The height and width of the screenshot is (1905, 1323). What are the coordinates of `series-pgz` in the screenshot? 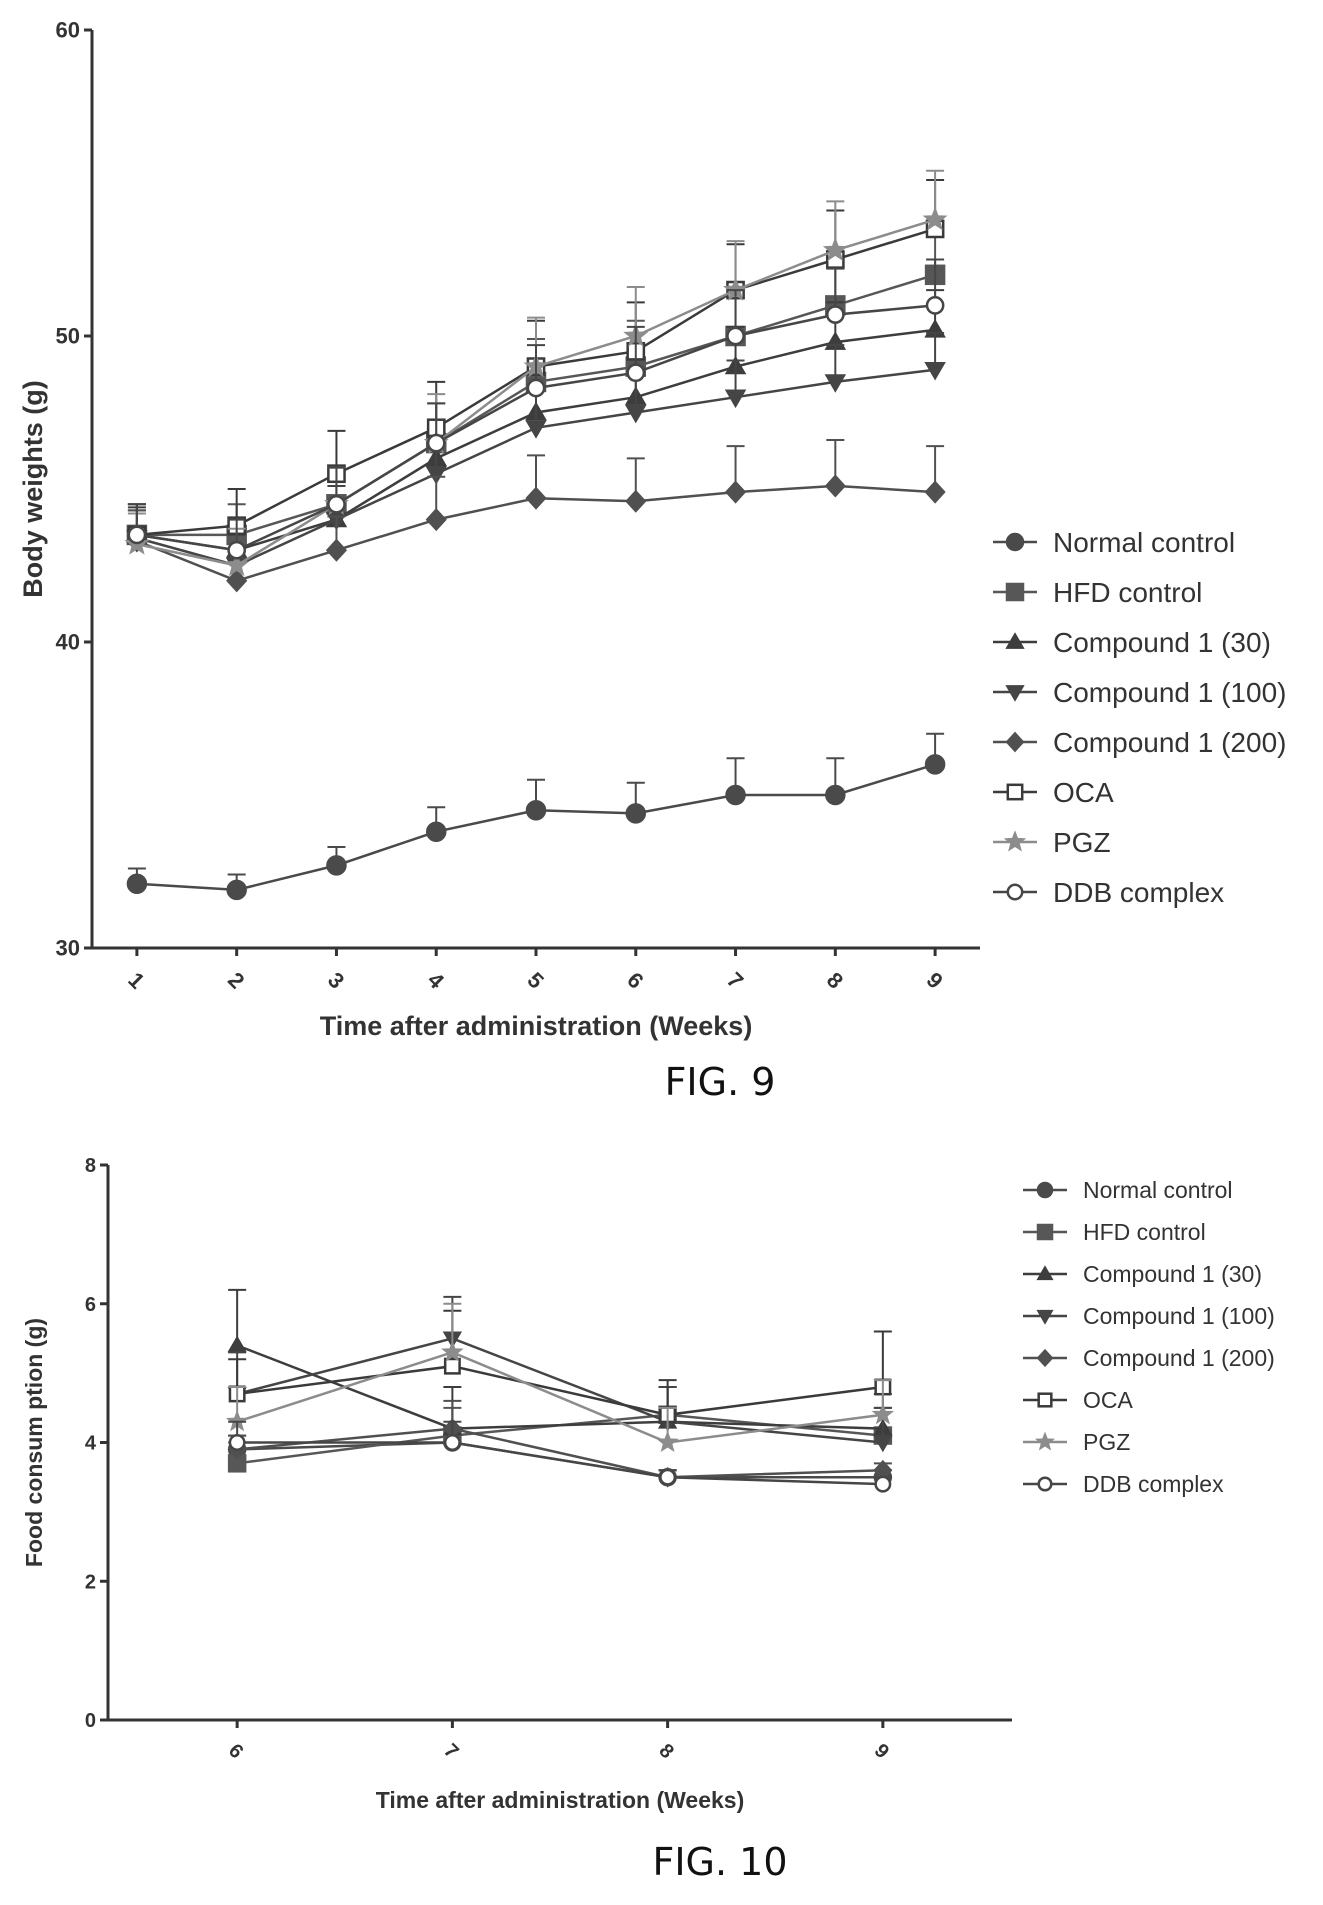 It's located at (560, 1377).